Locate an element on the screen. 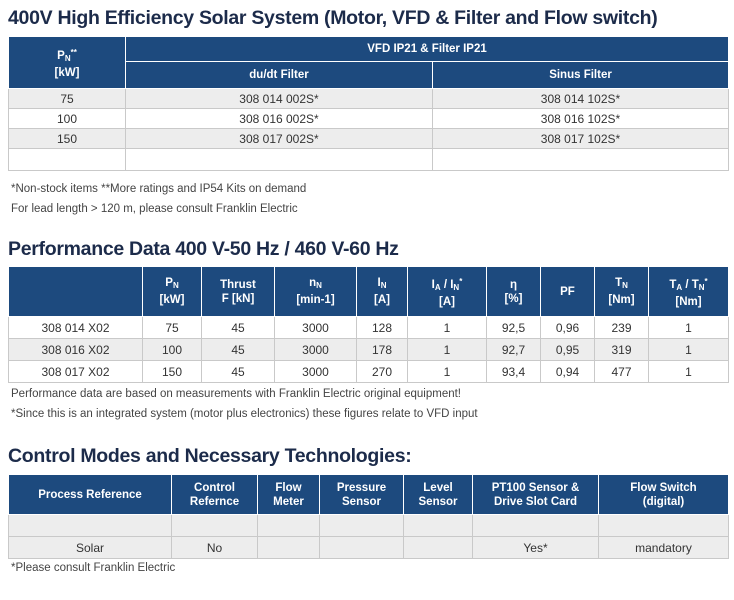 This screenshot has height=600, width=734. cell-pn is located at coordinates (67, 159).